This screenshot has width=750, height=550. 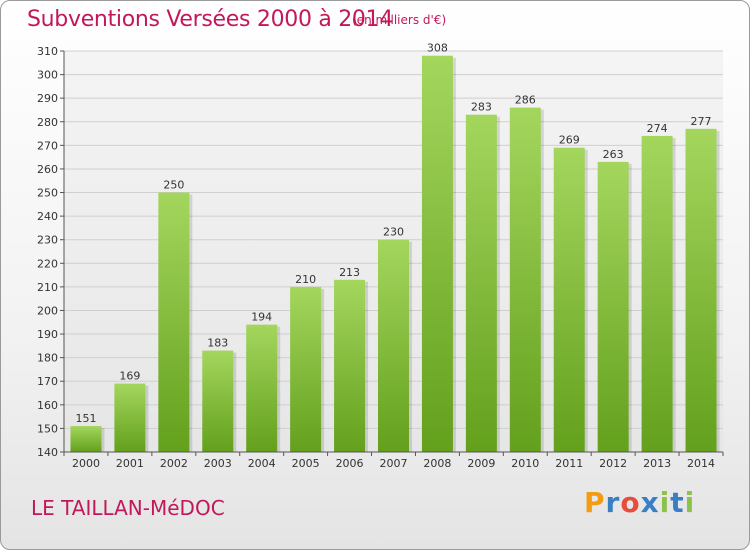 What do you see at coordinates (173, 185) in the screenshot?
I see `value-label: 250` at bounding box center [173, 185].